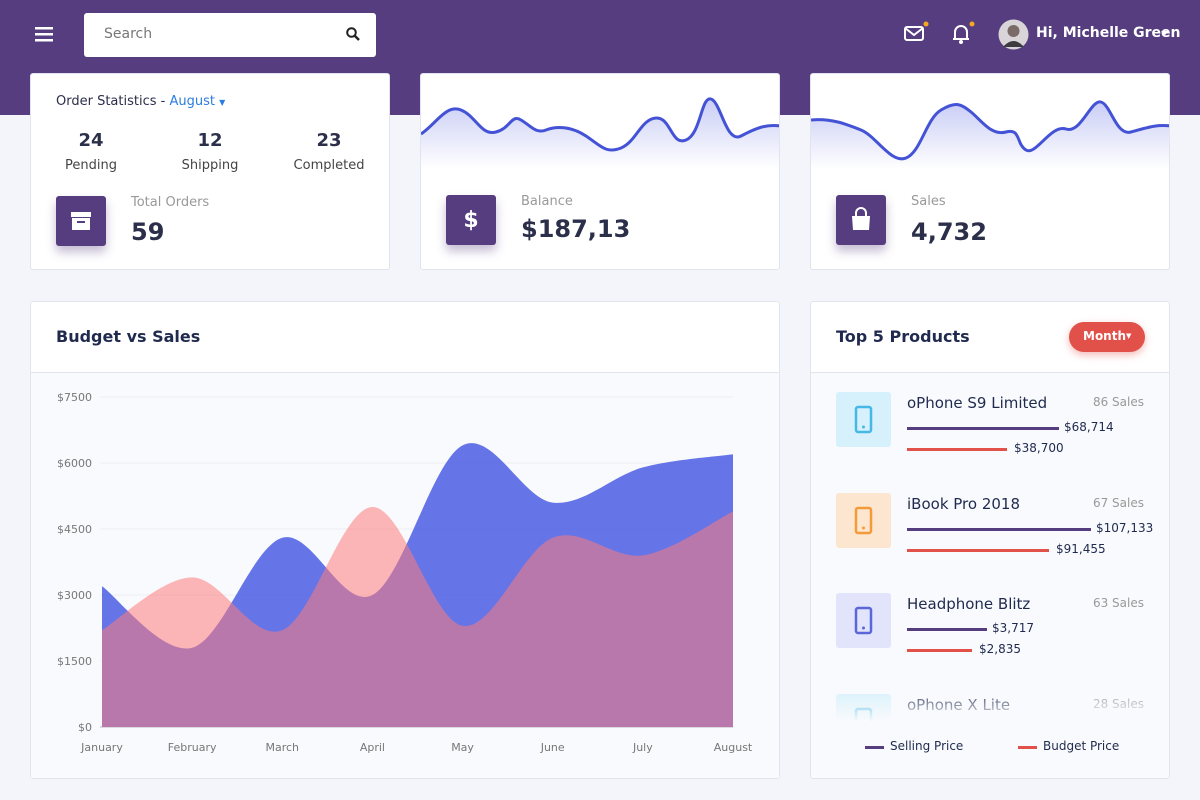 Image resolution: width=1200 pixels, height=800 pixels. What do you see at coordinates (329, 140) in the screenshot?
I see `stat-value: 23` at bounding box center [329, 140].